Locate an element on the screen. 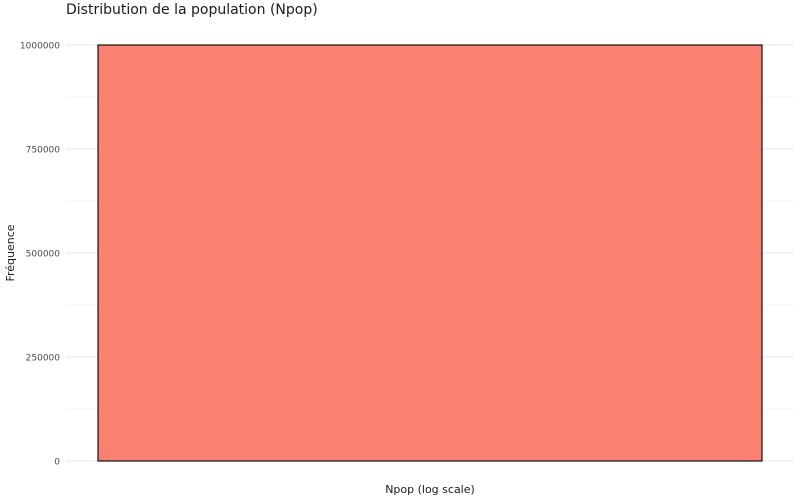  y-tick-label: 1000000 is located at coordinates (40, 47).